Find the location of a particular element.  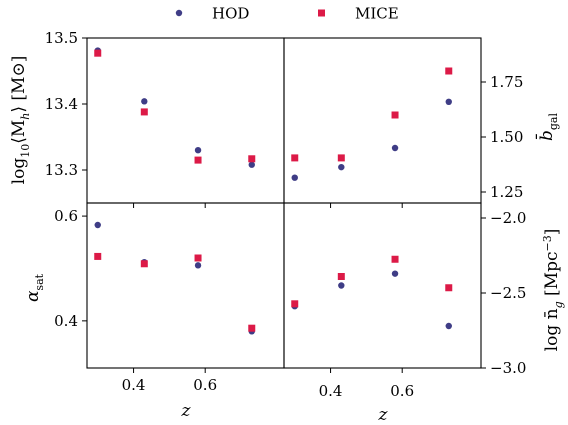

y-ticks: −3.0 −2.5 −2.0 is located at coordinates (503, 293).